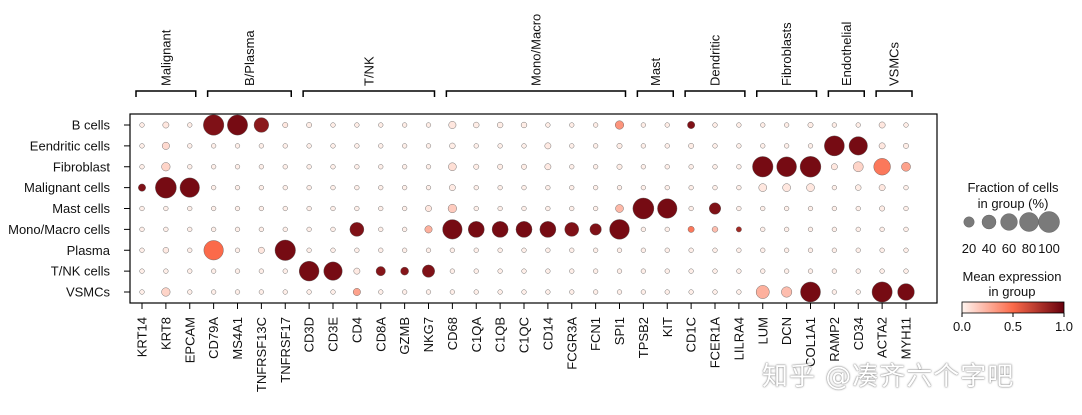 This screenshot has width=1082, height=415. Describe the element at coordinates (500, 334) in the screenshot. I see `column-label: C1QB` at that location.